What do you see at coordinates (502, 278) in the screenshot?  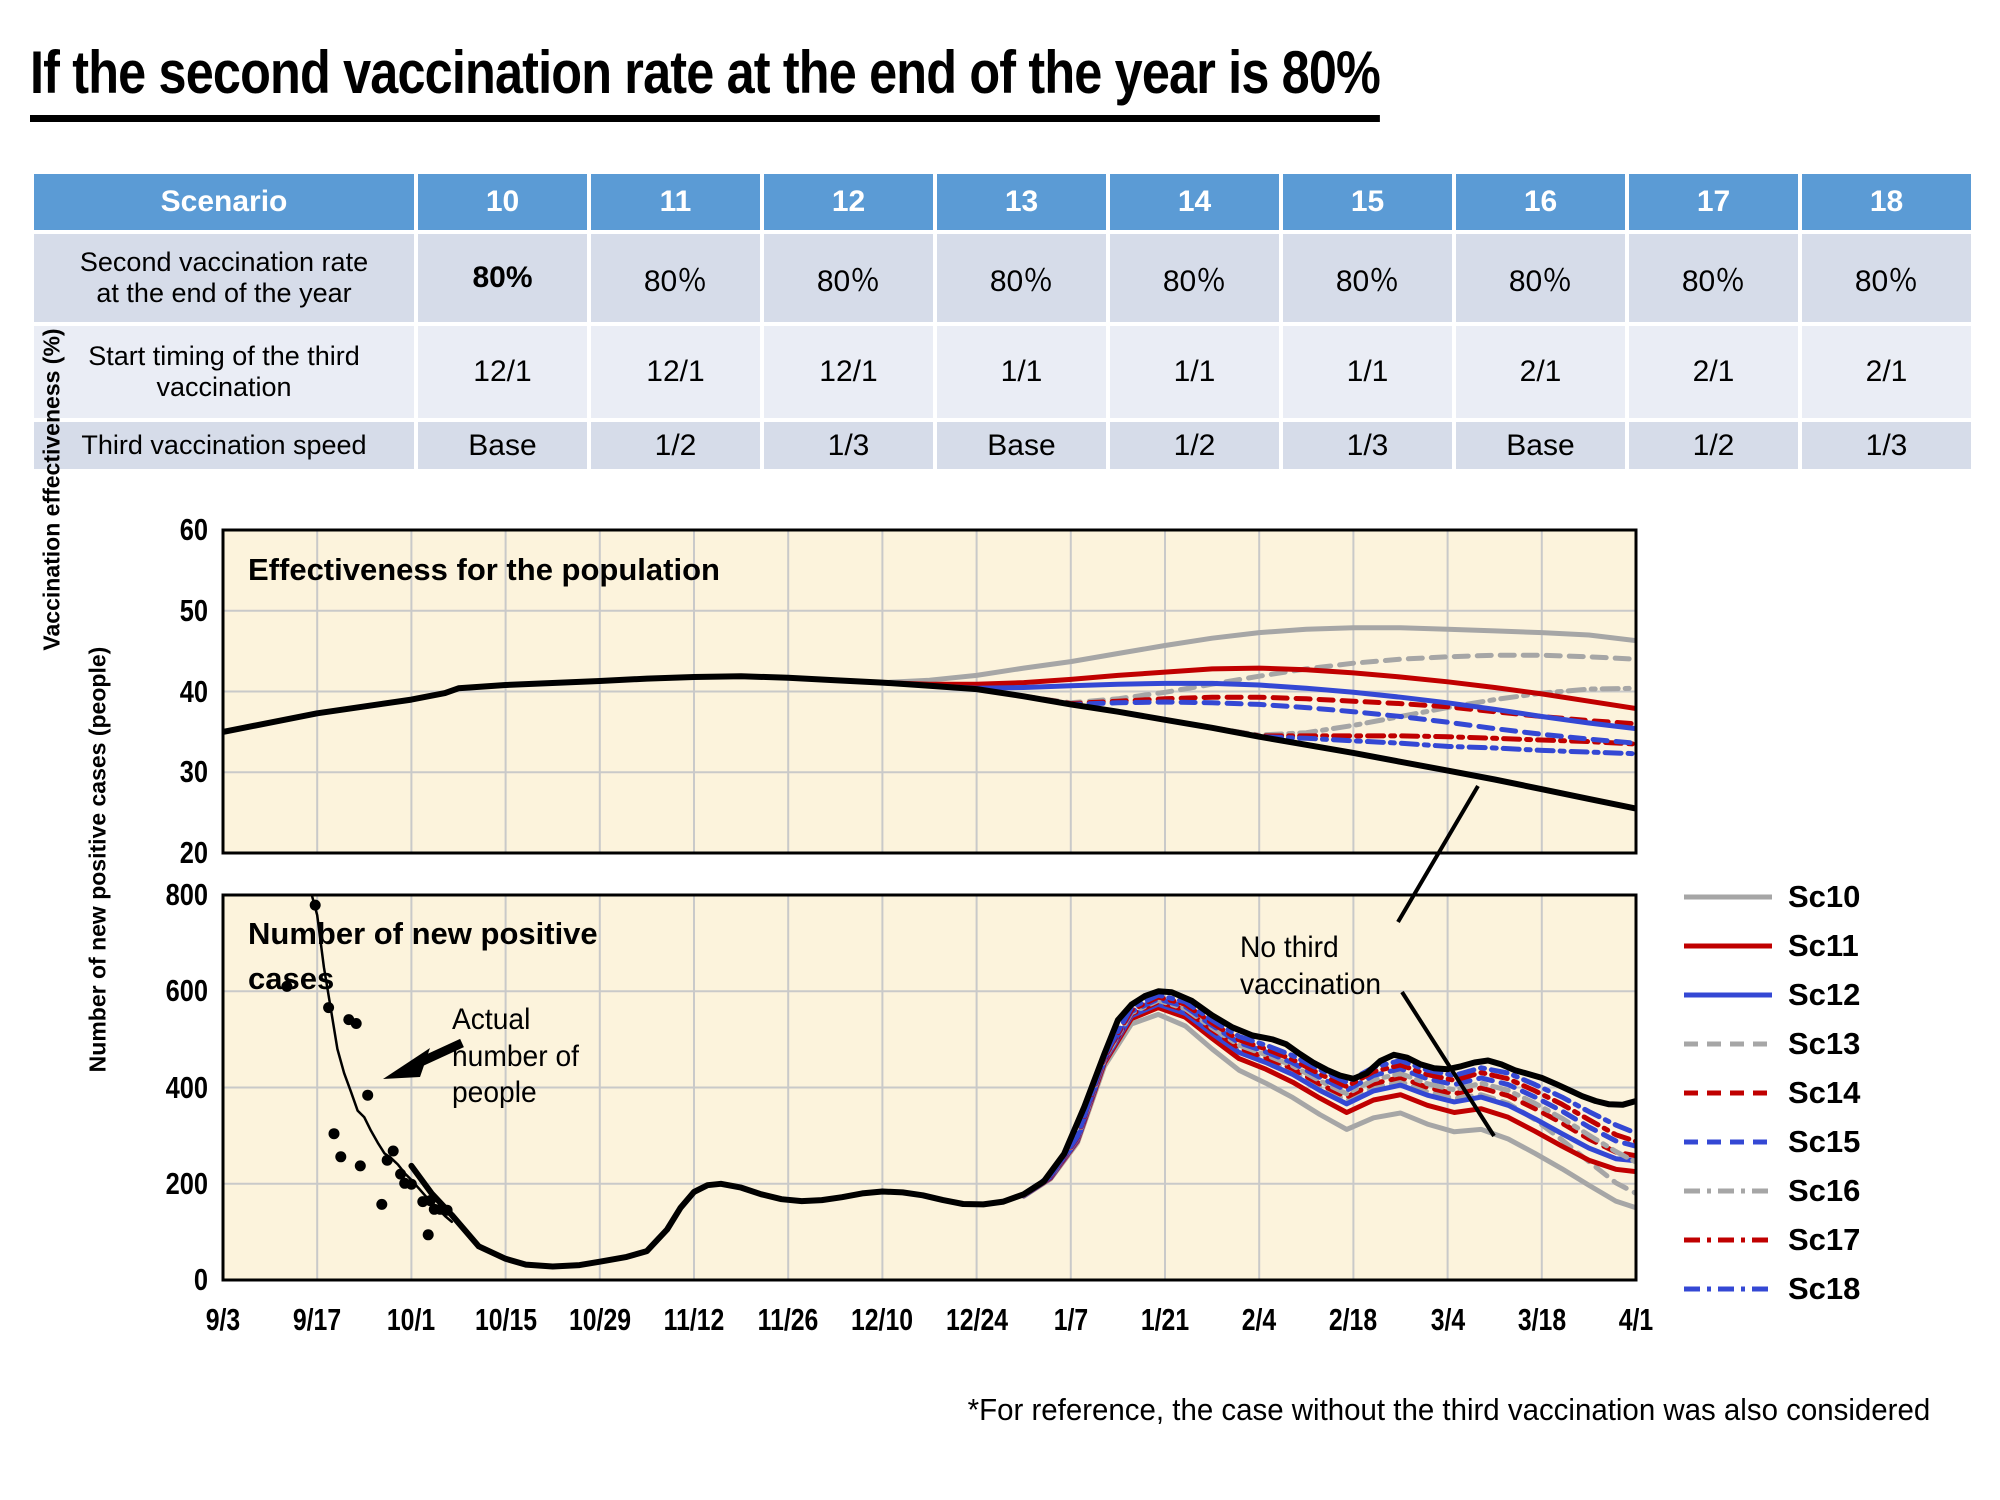 I see `cell-sc10: 80%` at bounding box center [502, 278].